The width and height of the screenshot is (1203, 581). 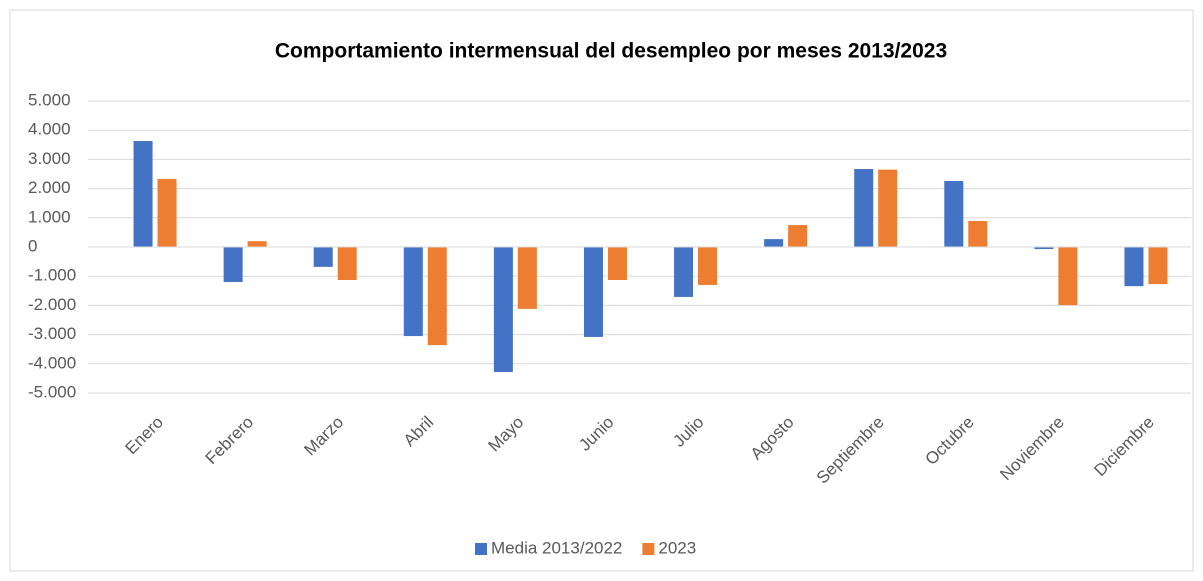 What do you see at coordinates (52, 304) in the screenshot?
I see `y-tick-label: -2.000` at bounding box center [52, 304].